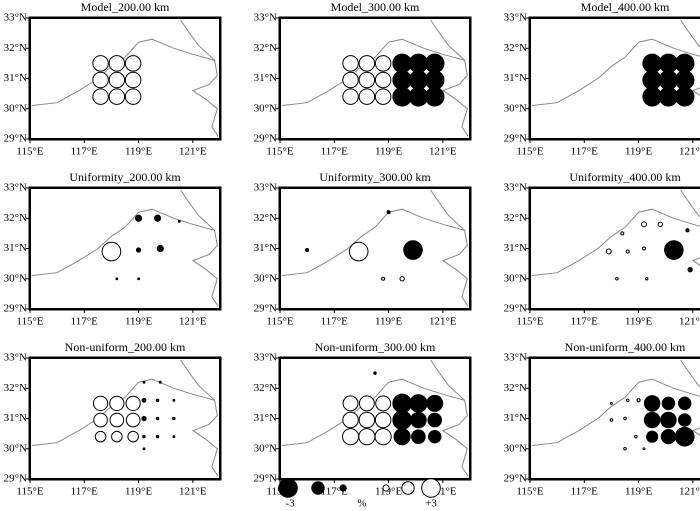  Describe the element at coordinates (625, 347) in the screenshot. I see `panel-title: Non-uniform_400.00 km` at that location.